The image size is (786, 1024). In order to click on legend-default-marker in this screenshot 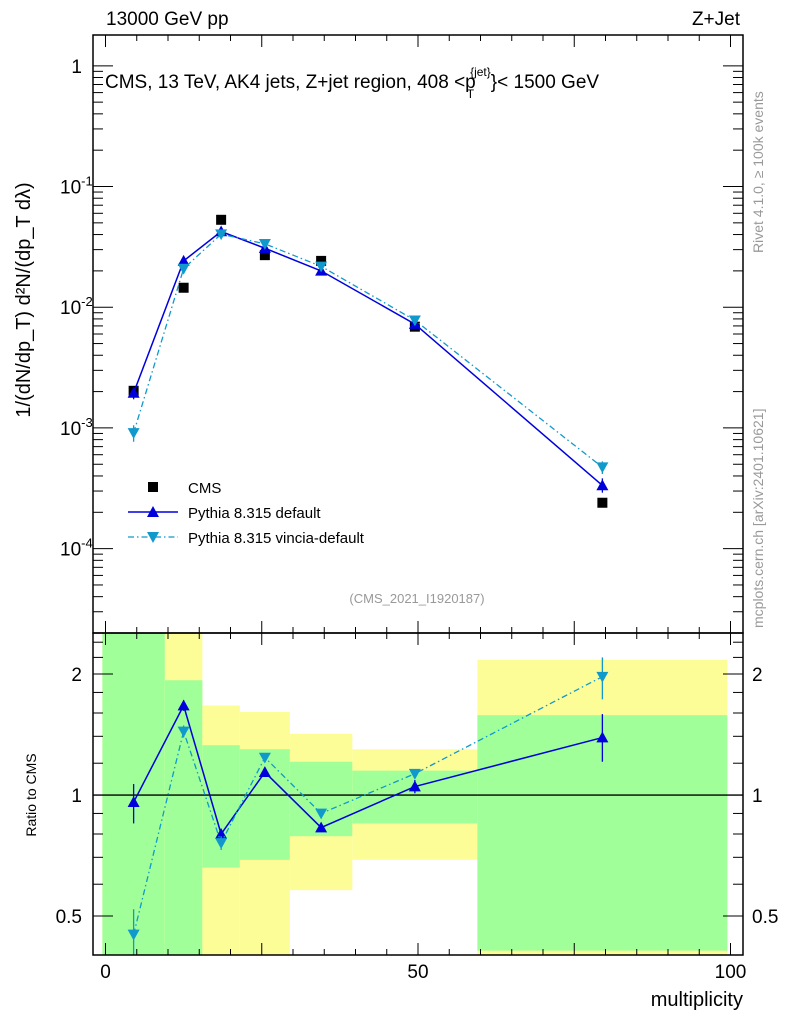, I will do `click(153, 511)`.